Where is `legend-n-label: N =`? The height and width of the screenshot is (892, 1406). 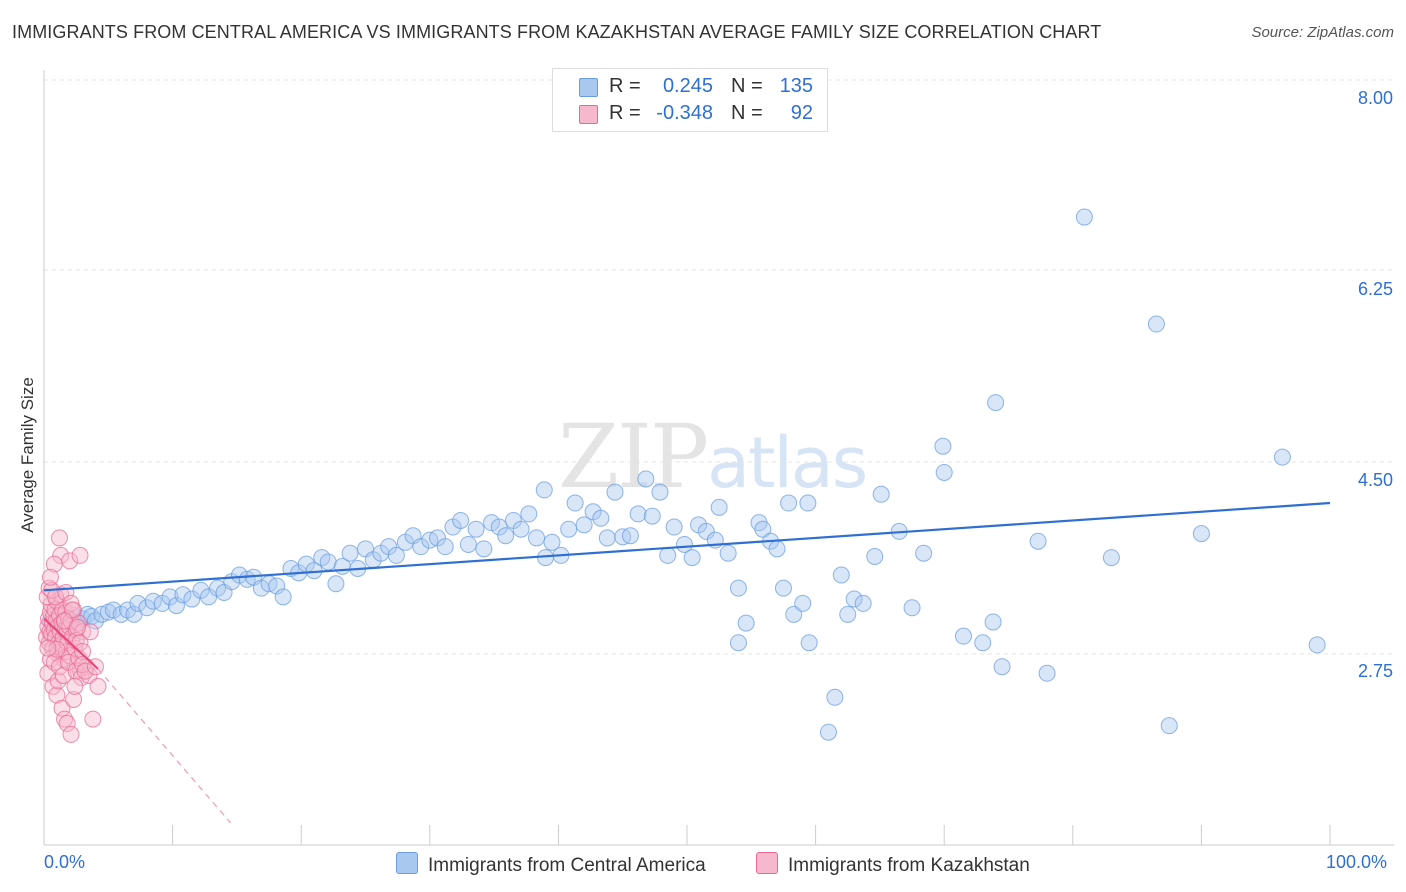 legend-n-label: N = is located at coordinates (747, 86).